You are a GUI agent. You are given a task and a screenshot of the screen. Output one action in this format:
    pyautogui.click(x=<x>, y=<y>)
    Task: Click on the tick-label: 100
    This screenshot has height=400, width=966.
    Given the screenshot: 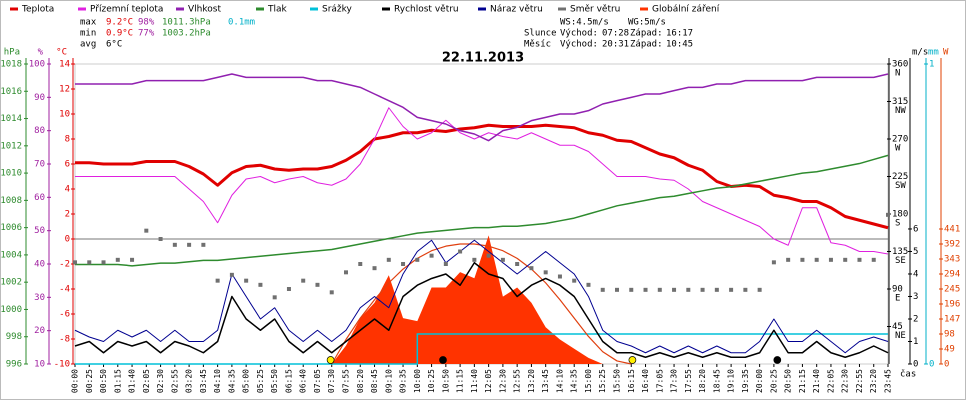 What is the action you would take?
    pyautogui.click(x=37, y=65)
    